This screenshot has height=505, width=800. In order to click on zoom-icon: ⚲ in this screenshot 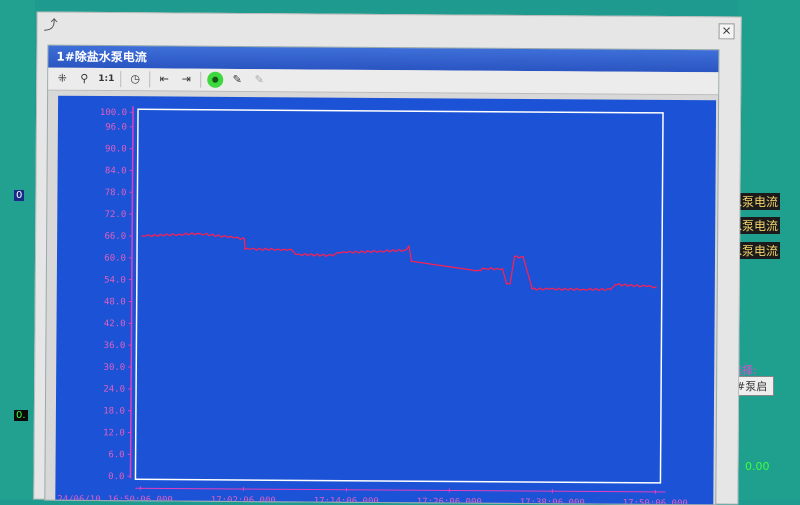, I will do `click(84, 79)`.